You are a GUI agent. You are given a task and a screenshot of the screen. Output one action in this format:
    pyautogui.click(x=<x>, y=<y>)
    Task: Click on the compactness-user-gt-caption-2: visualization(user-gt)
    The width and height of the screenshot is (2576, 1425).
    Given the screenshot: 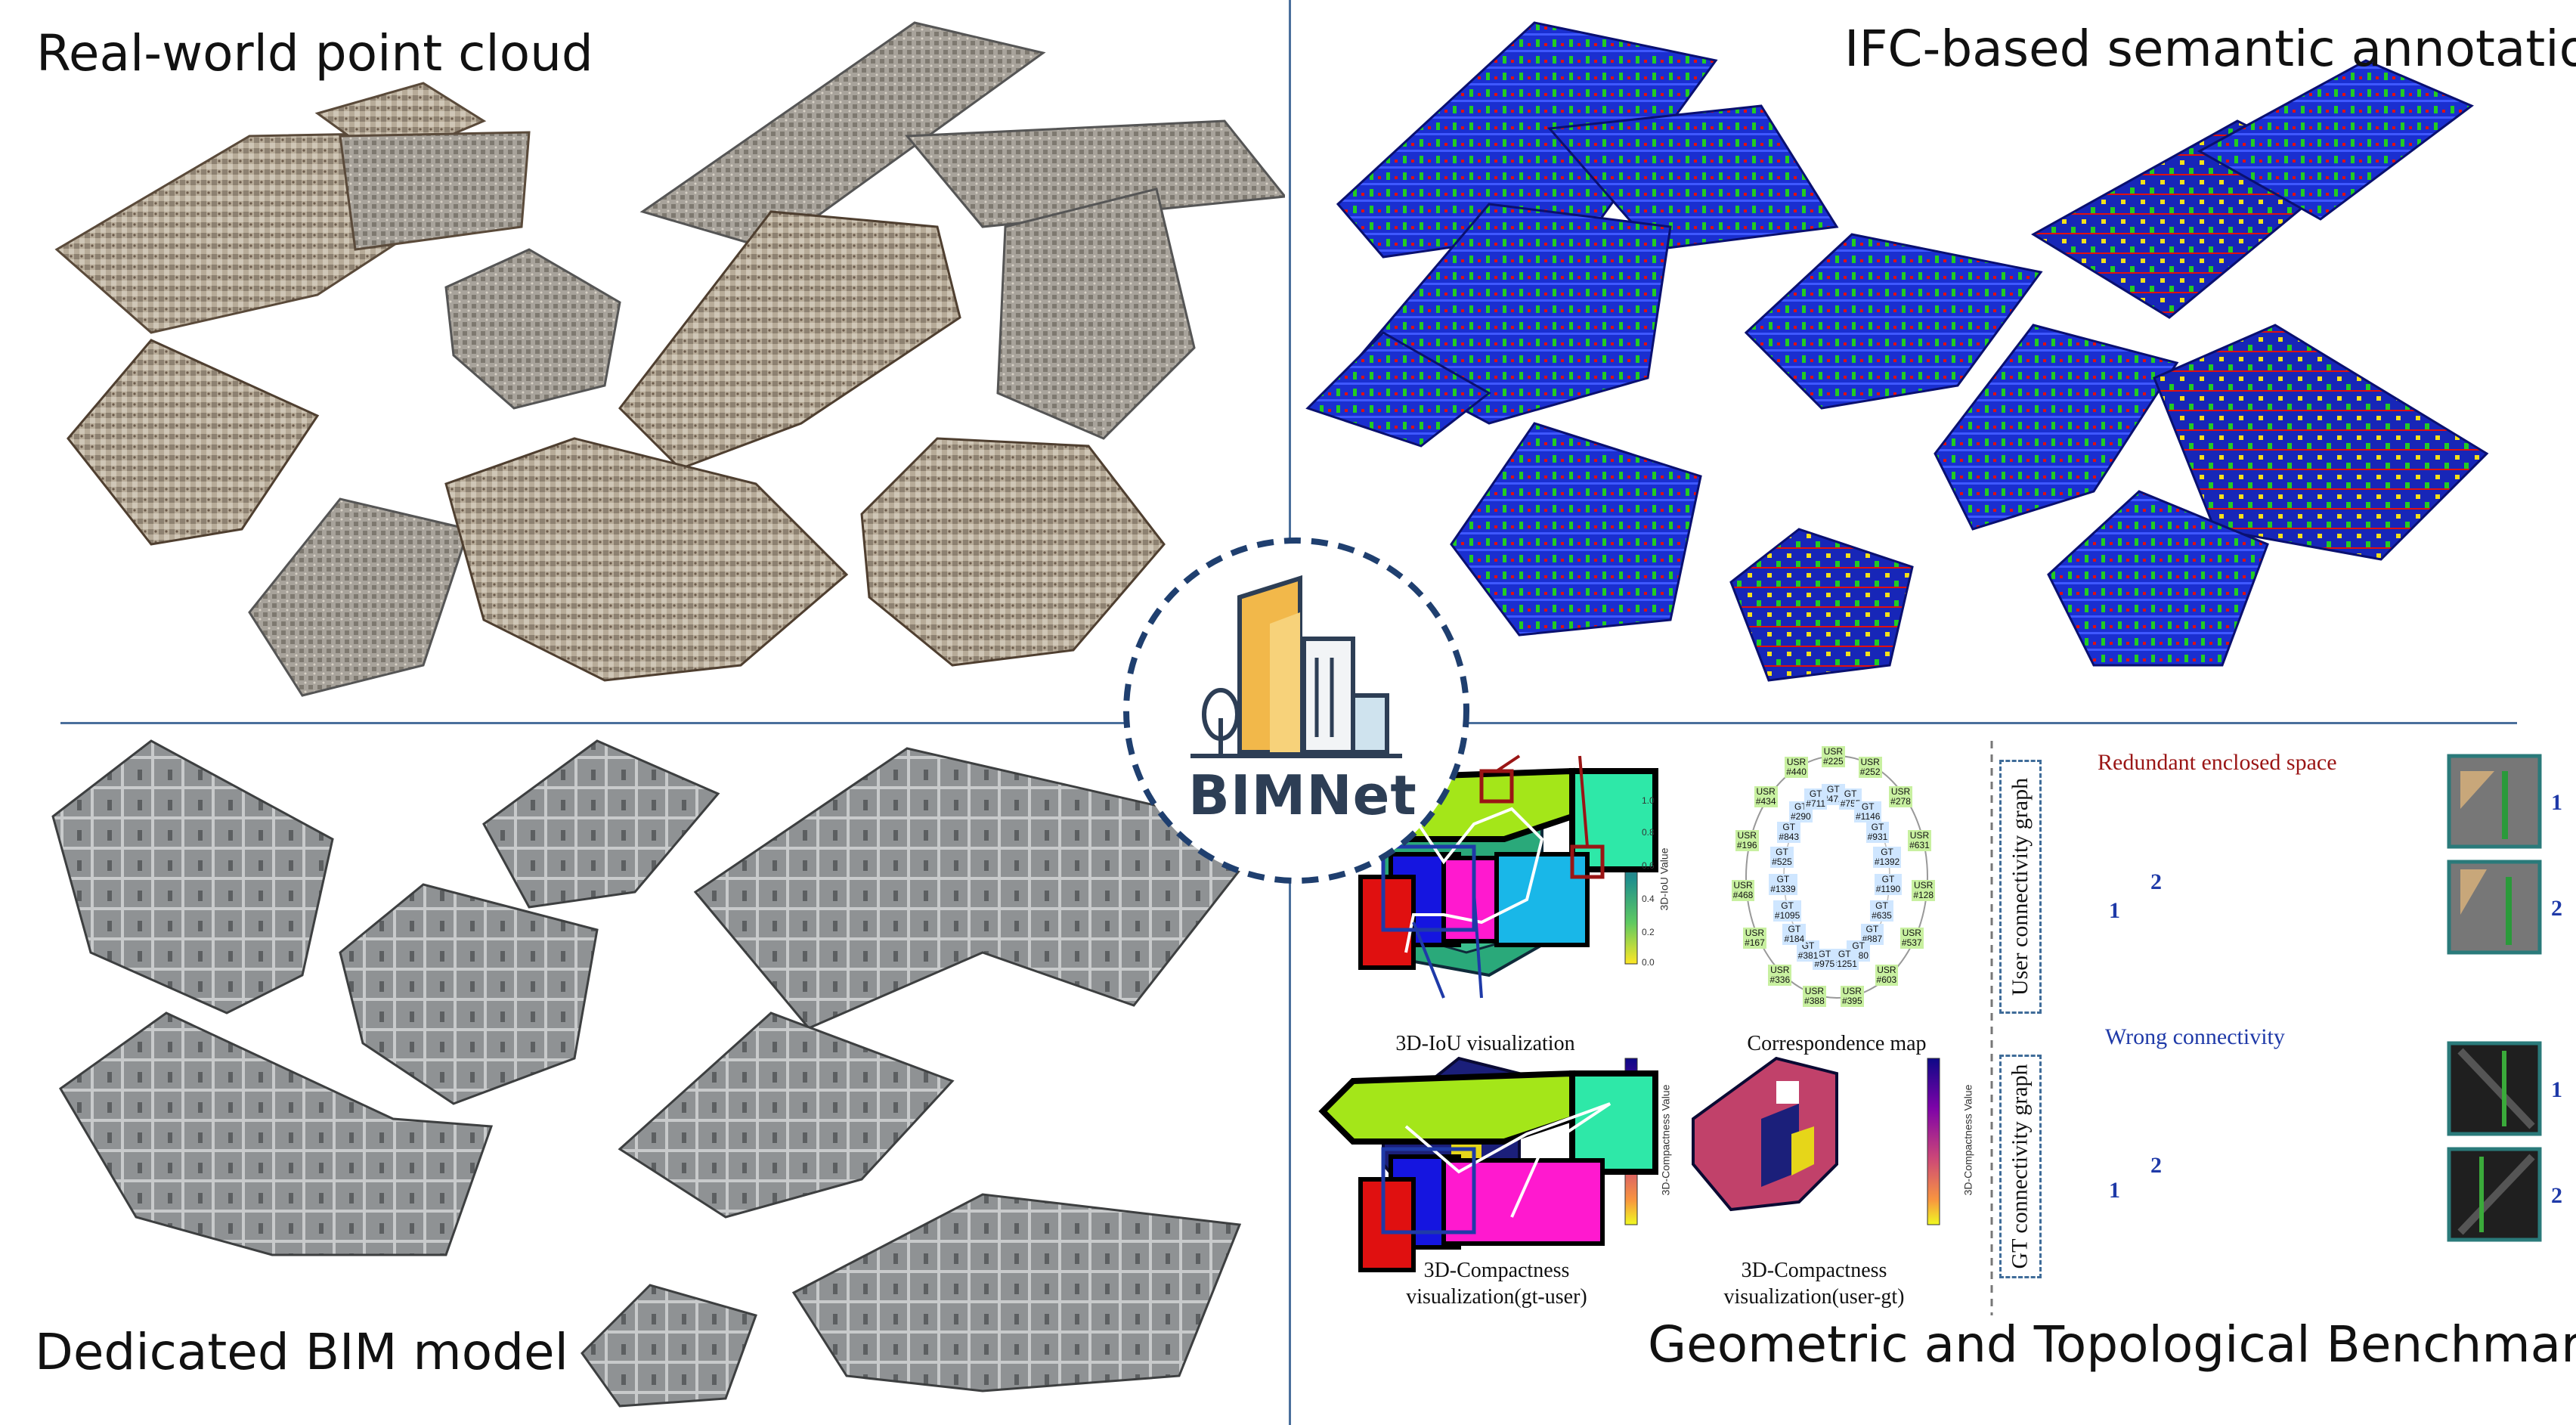 What is the action you would take?
    pyautogui.click(x=1814, y=1297)
    